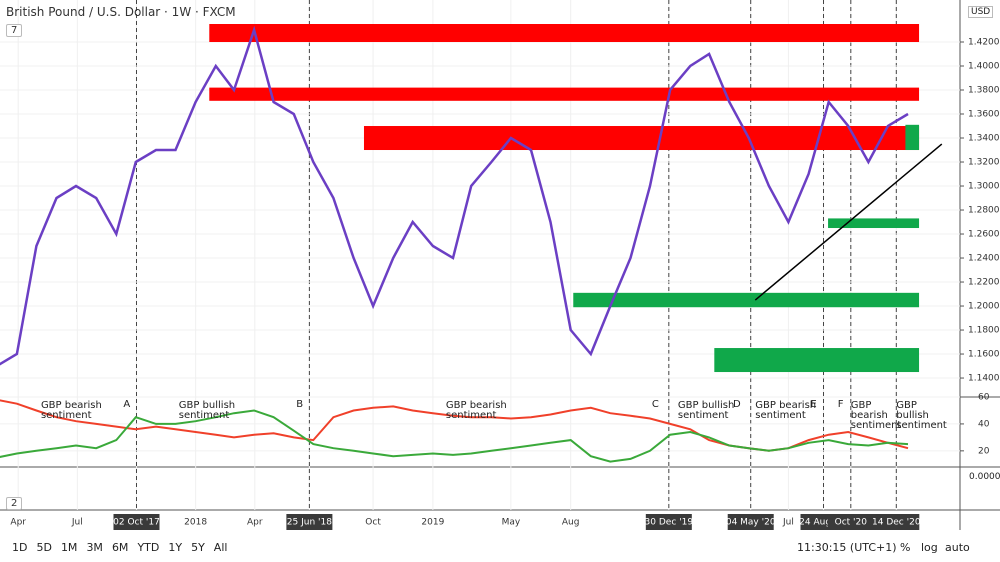 This screenshot has width=1000, height=562. I want to click on annotation: F, so click(840, 404).